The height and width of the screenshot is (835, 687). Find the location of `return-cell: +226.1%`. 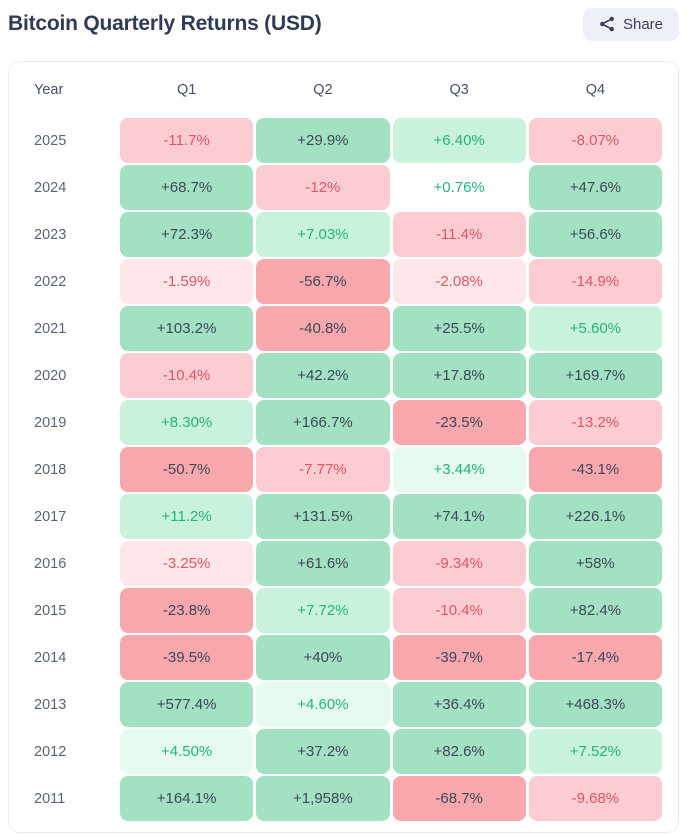

return-cell: +226.1% is located at coordinates (595, 516).